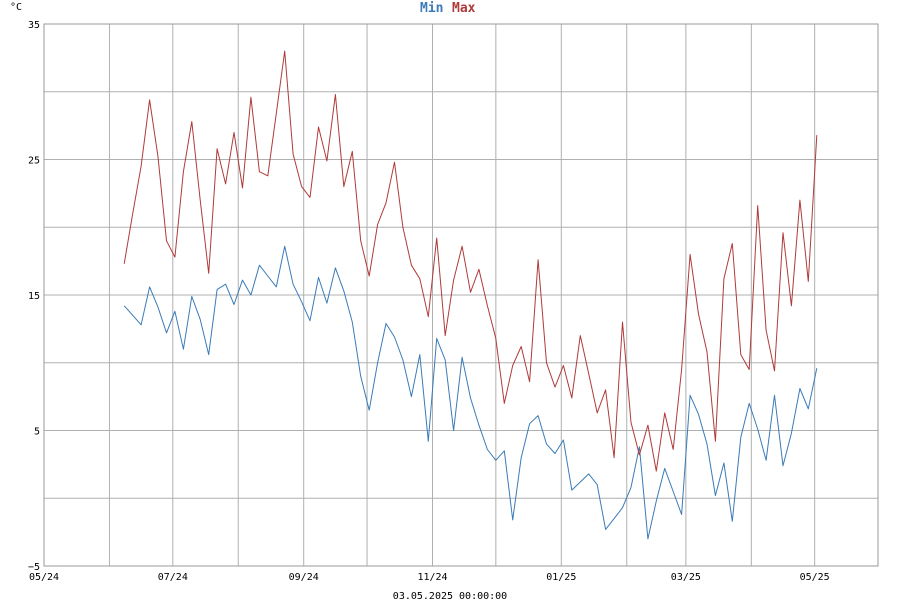 The image size is (900, 600). What do you see at coordinates (34, 296) in the screenshot?
I see `y-tick-label: 15` at bounding box center [34, 296].